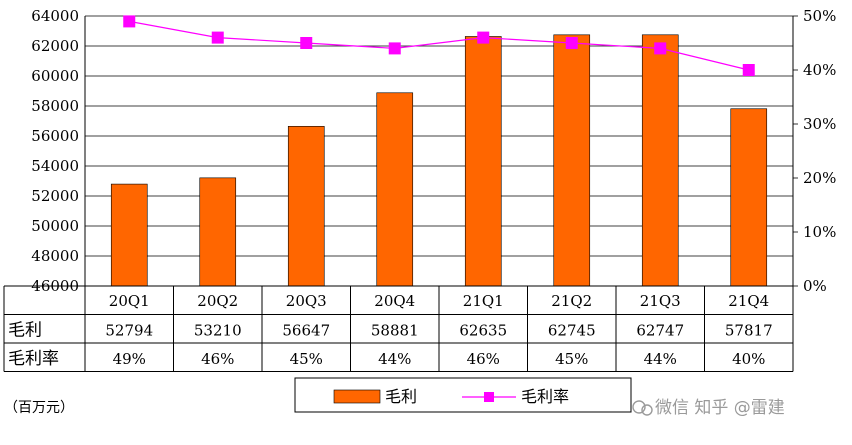  I want to click on left-tick-label: 60000, so click(55, 76).